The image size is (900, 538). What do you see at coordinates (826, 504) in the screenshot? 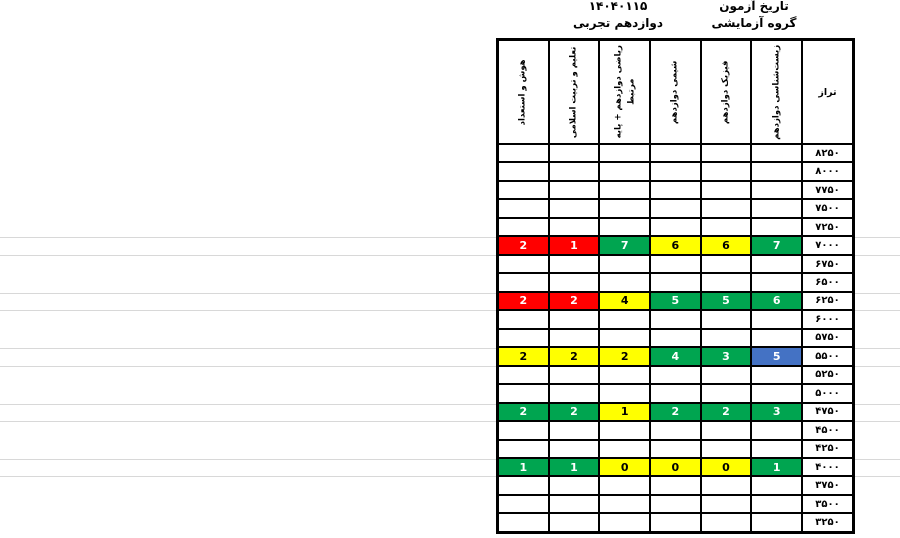
I see `taraz-cell: ۳۵۰۰` at bounding box center [826, 504].